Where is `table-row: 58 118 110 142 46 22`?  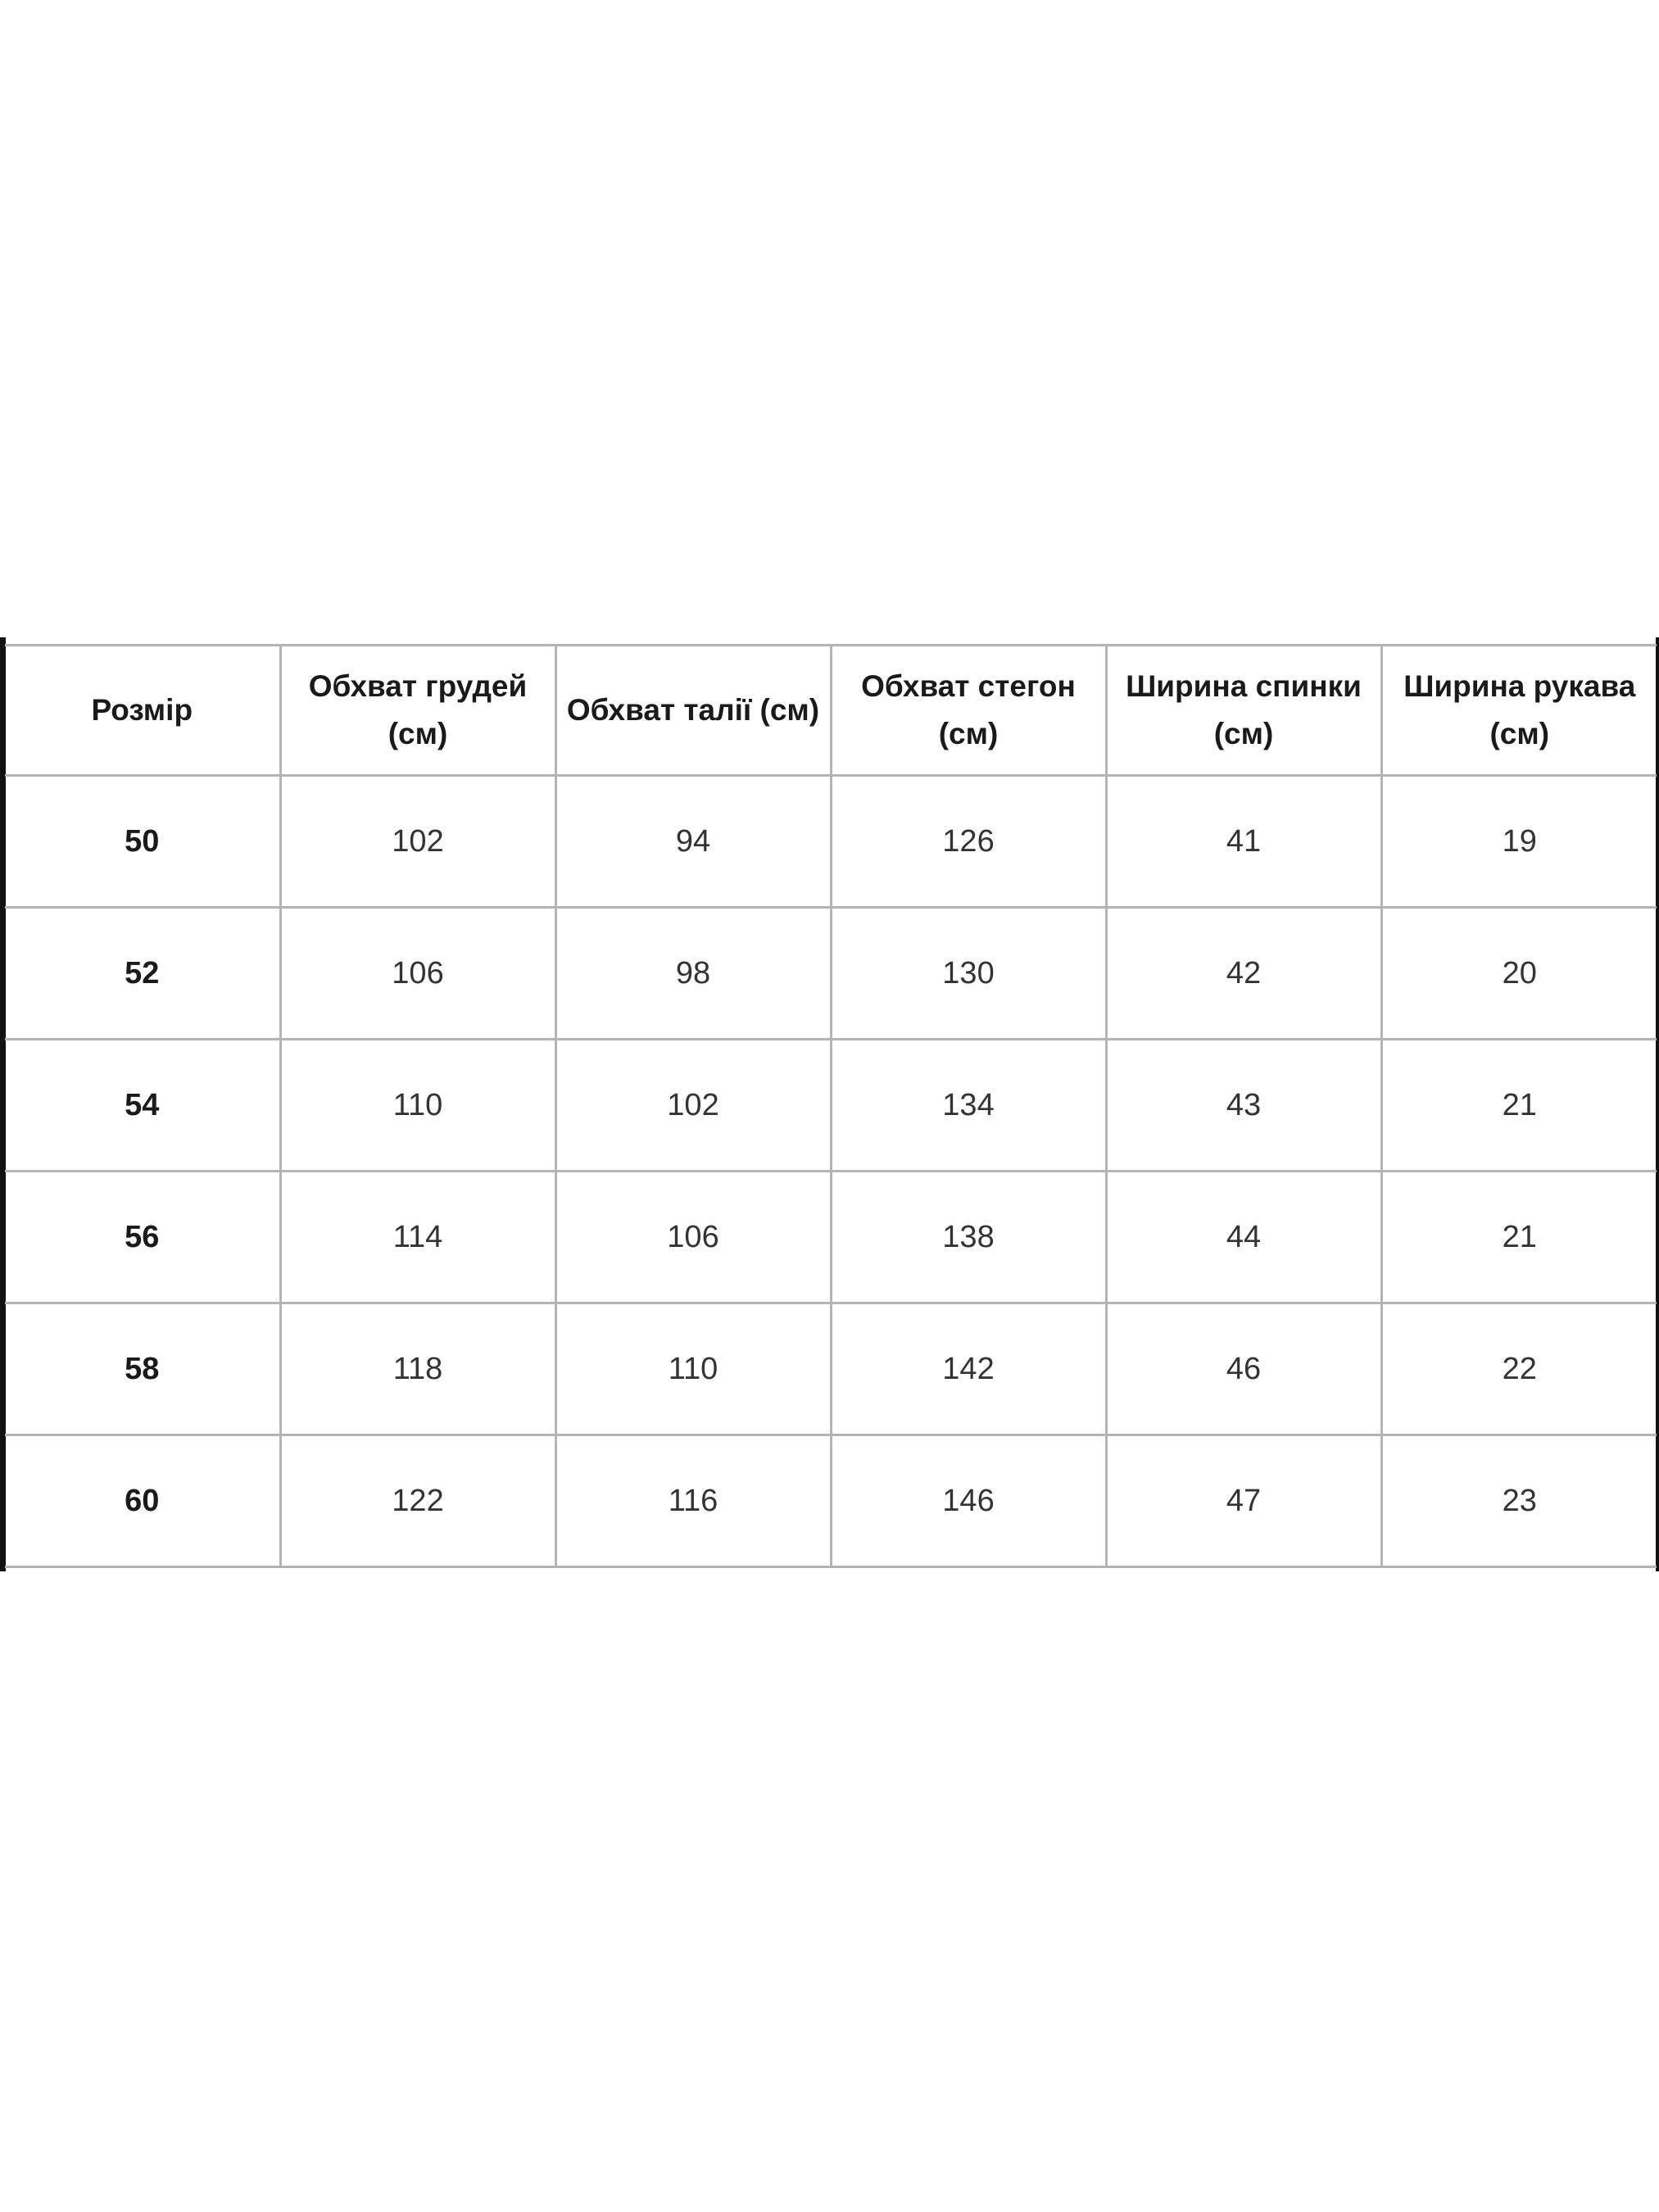
table-row: 58 118 110 142 46 22 is located at coordinates (831, 1369).